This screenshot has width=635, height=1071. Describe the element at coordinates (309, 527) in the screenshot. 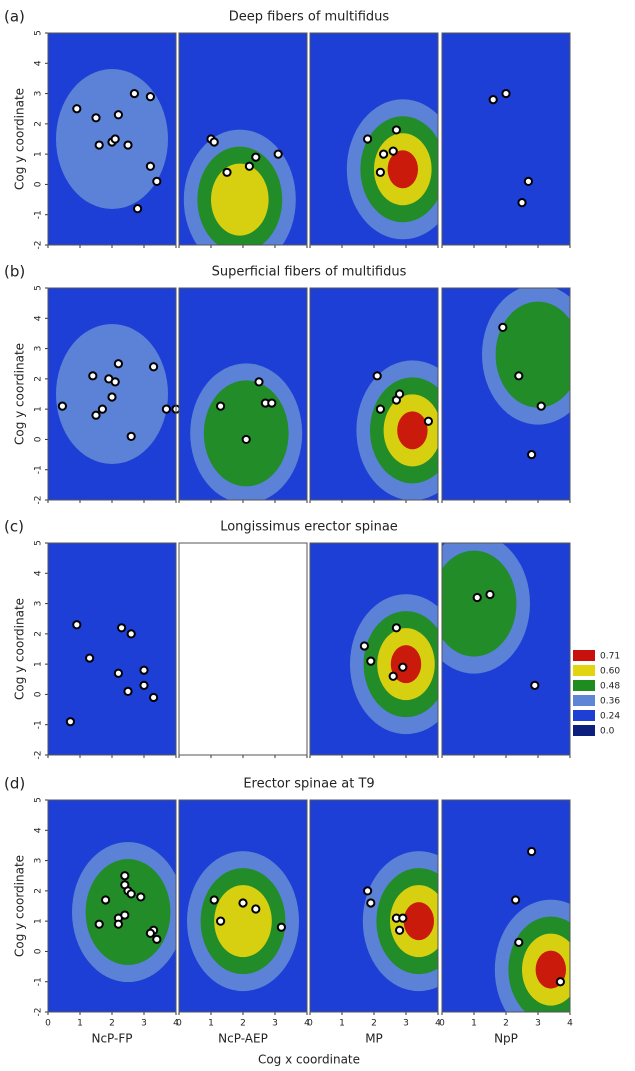

I see `row-title: Longissimus erector spinae` at that location.